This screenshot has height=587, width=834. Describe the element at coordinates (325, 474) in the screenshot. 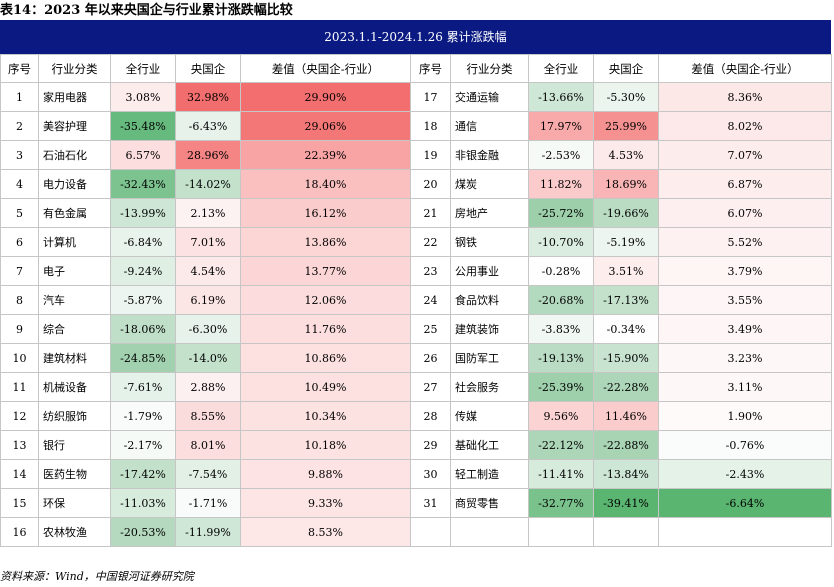

I see `difference-cell: 9.88%` at that location.